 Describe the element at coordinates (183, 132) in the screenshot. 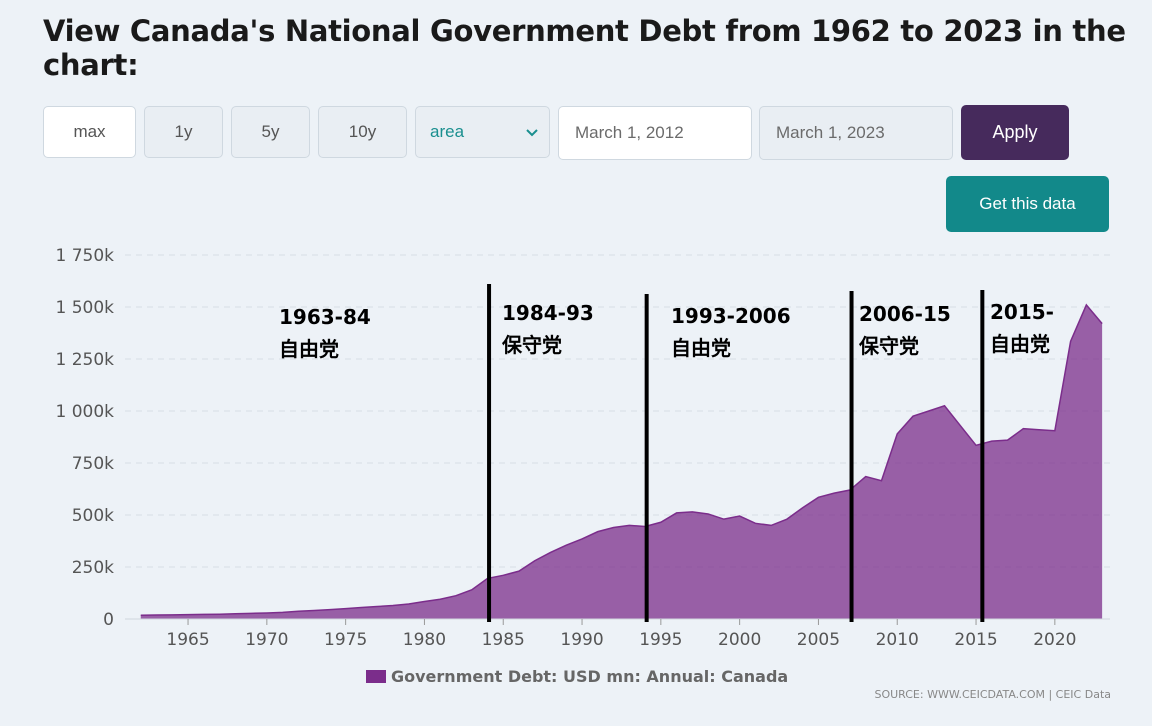

I see `range-1y-button: 1y` at that location.